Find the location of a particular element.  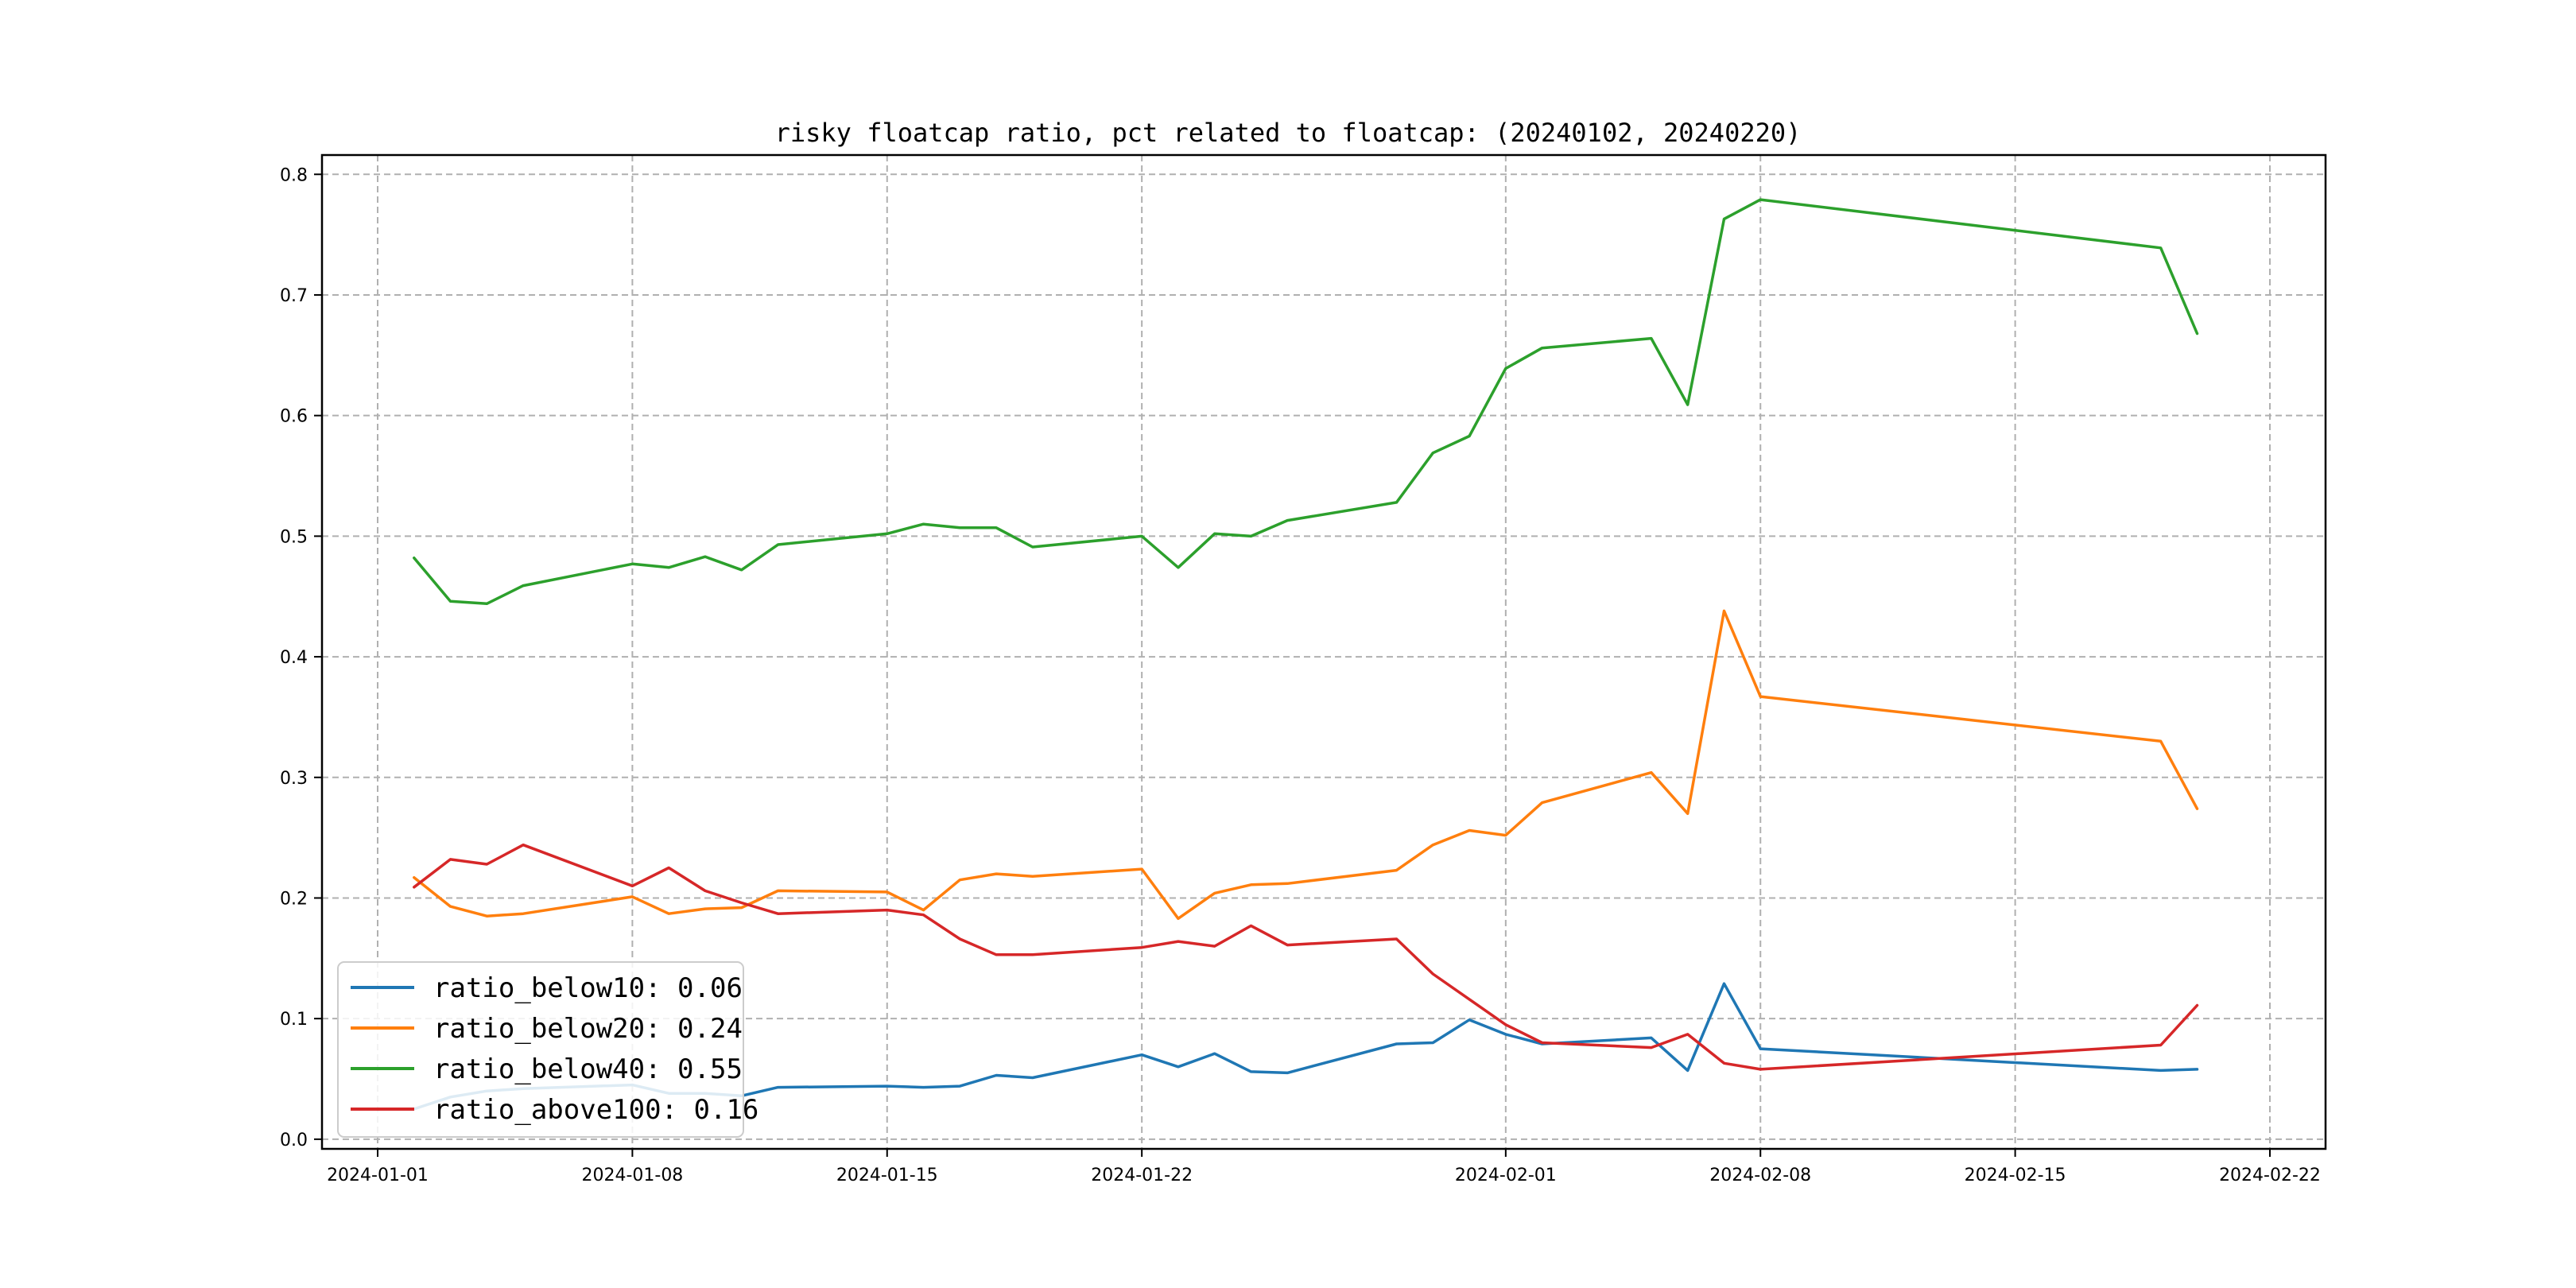

y-tick-label: 0.8 is located at coordinates (294, 175).